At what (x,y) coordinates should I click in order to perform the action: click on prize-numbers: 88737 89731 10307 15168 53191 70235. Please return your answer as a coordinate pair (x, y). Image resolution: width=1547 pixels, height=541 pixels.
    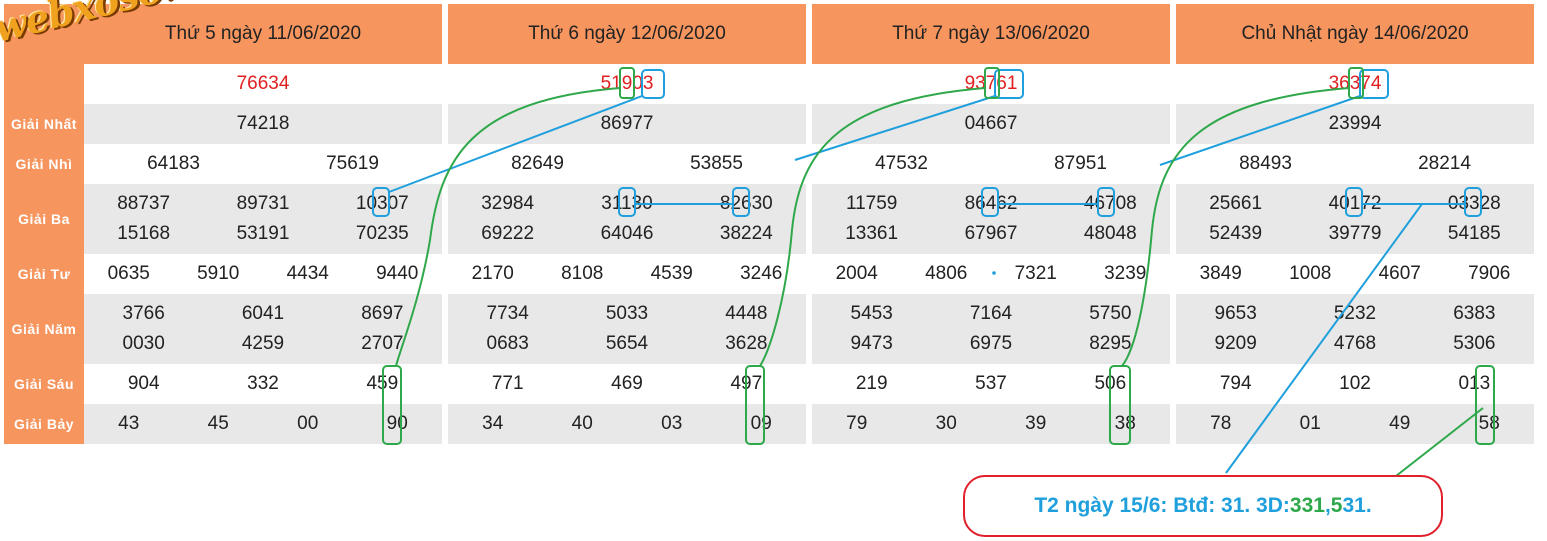
    Looking at the image, I should click on (263, 219).